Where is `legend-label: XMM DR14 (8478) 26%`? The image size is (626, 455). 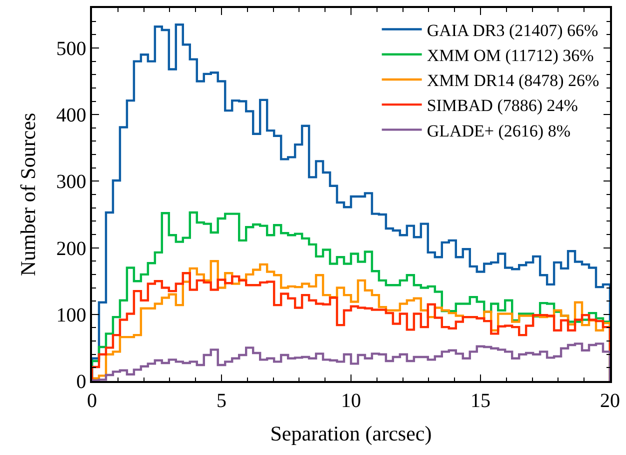
legend-label: XMM DR14 (8478) 26% is located at coordinates (513, 80).